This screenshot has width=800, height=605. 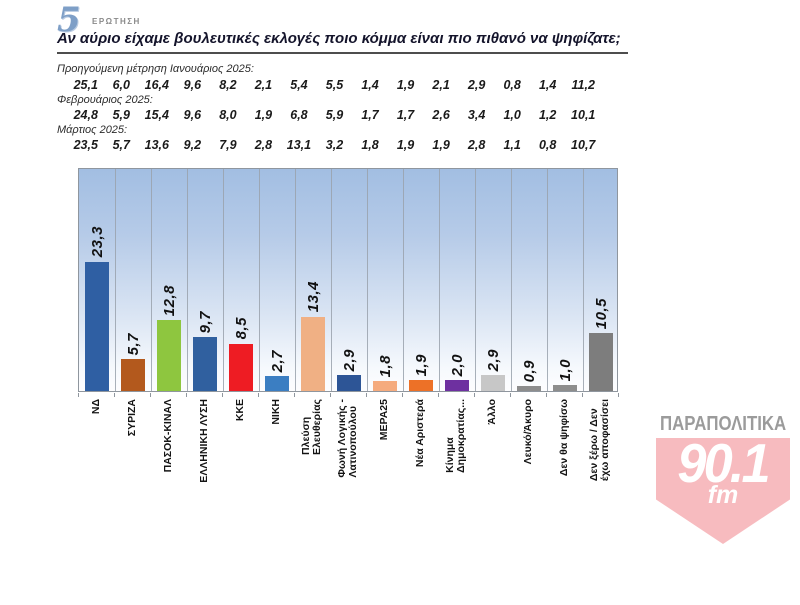 I want to click on bar-ΝΔ, so click(x=97, y=326).